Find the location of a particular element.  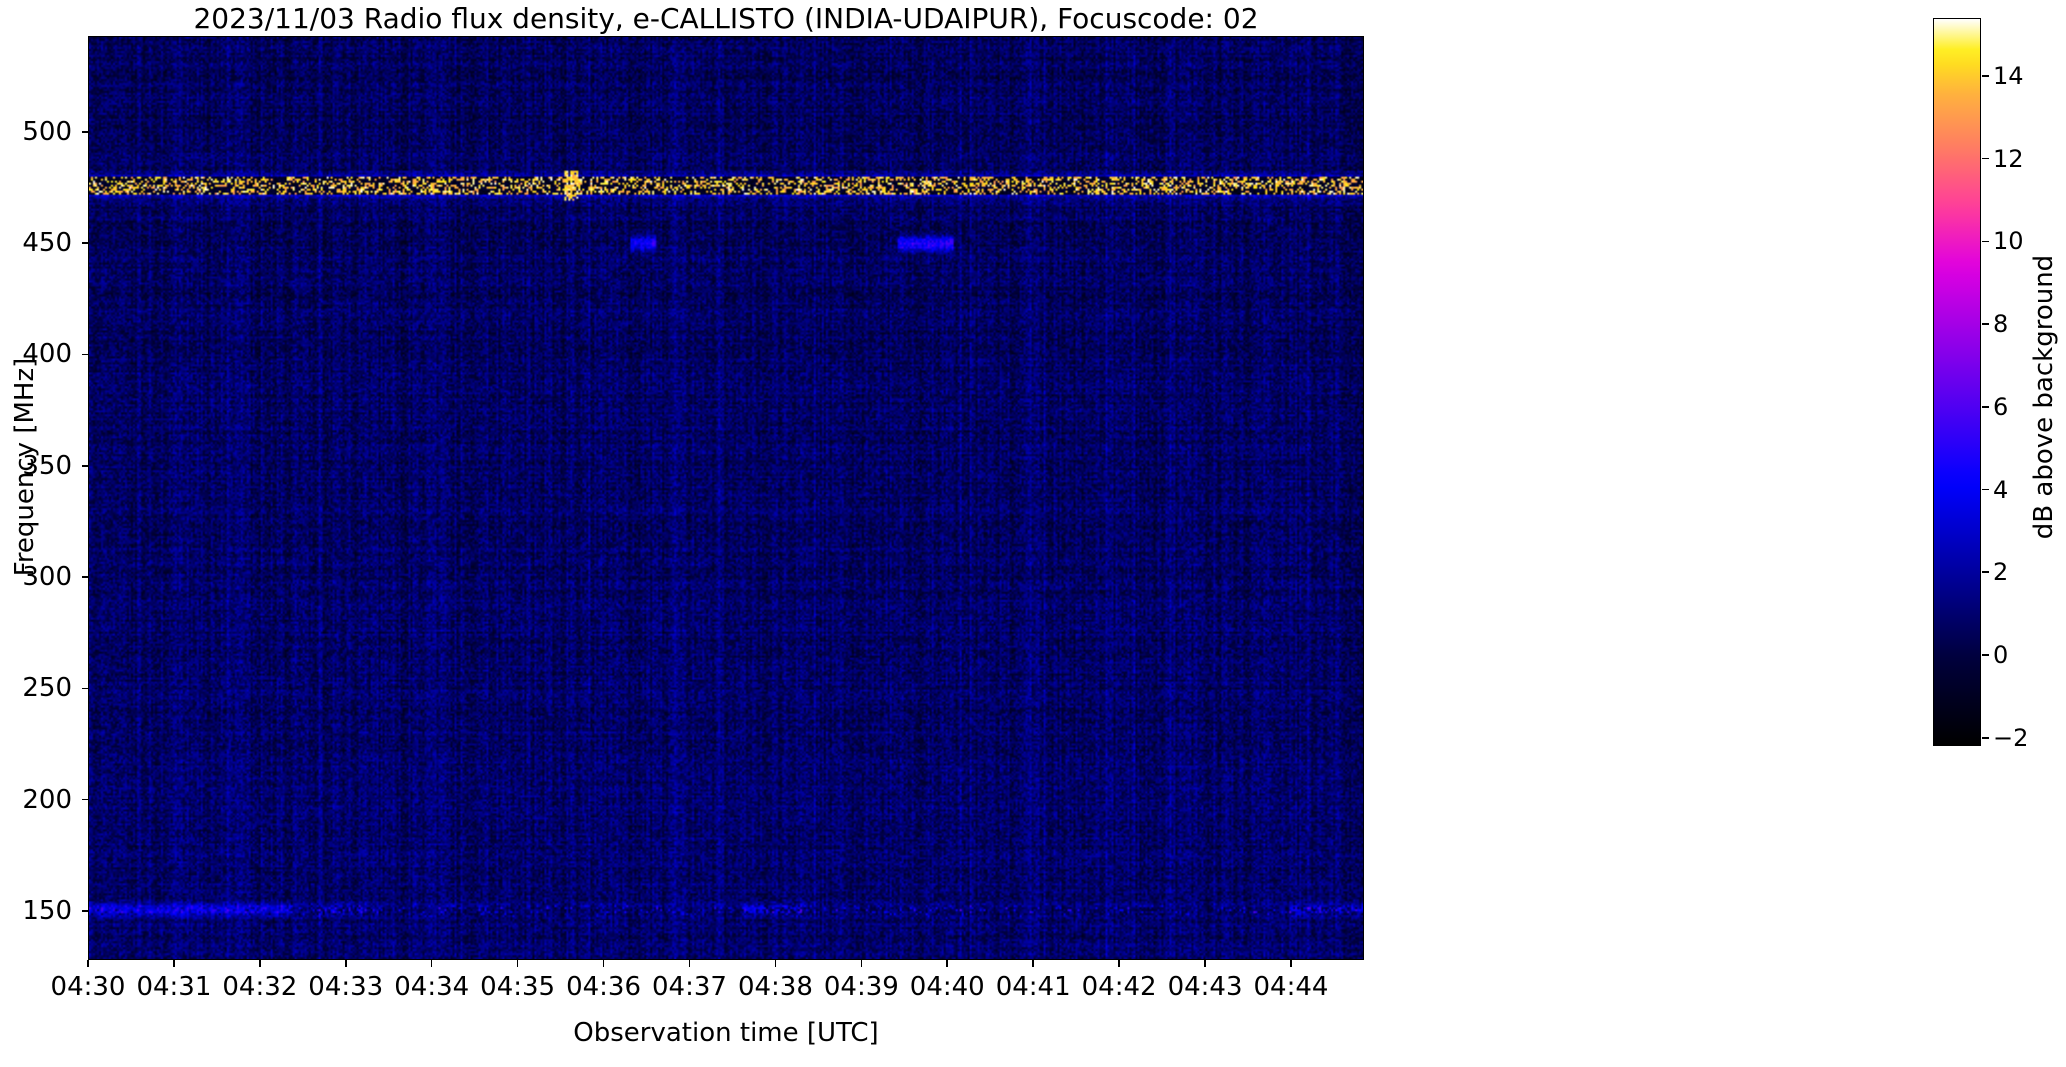

x-tick-label: 04:39 is located at coordinates (861, 987).